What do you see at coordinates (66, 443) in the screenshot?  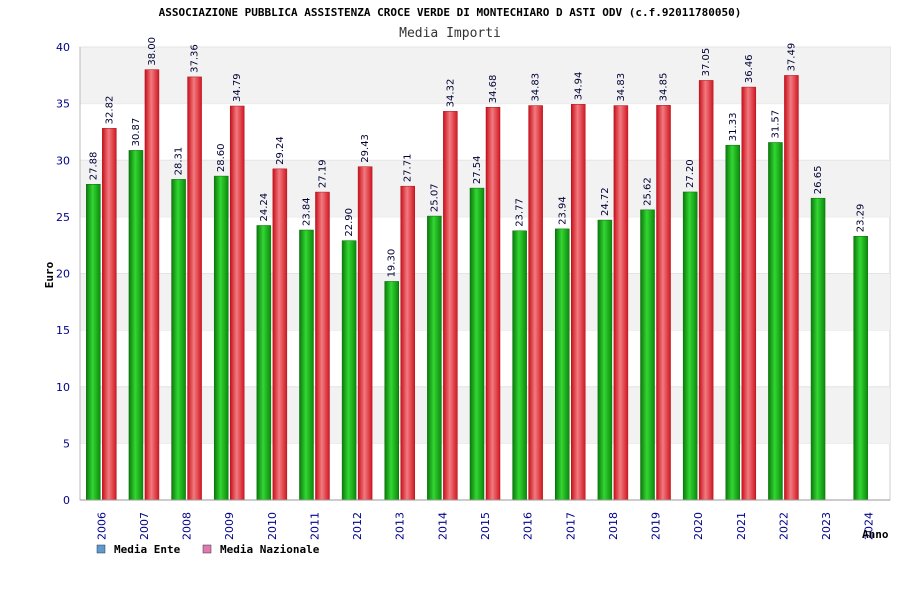 I see `y-tick-label: 5` at bounding box center [66, 443].